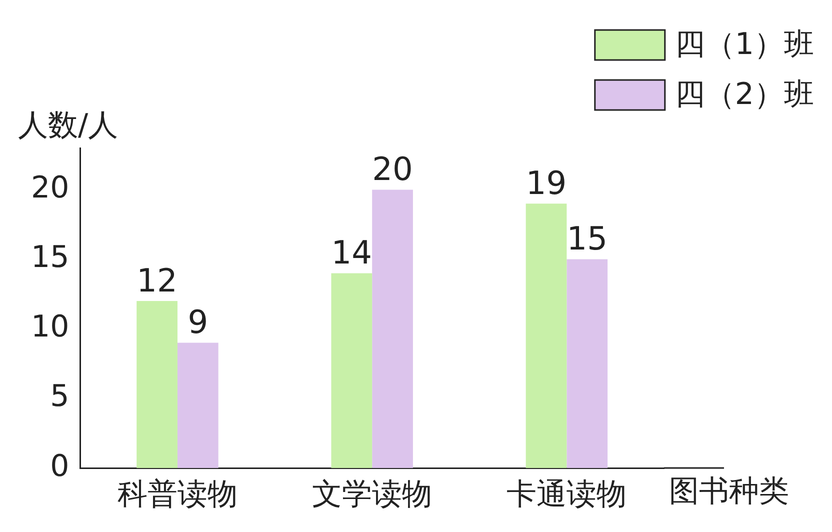 Image resolution: width=832 pixels, height=532 pixels. Describe the element at coordinates (157, 280) in the screenshot. I see `data-label: 12` at that location.